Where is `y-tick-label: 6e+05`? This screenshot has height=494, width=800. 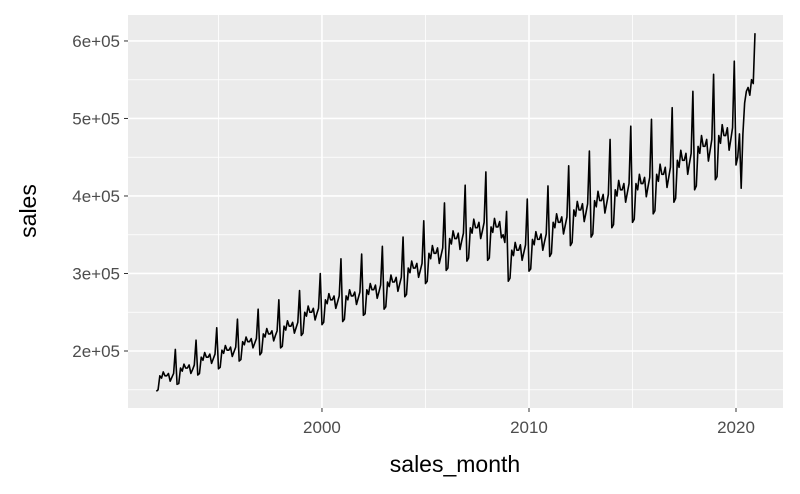 y-tick-label: 6e+05 is located at coordinates (96, 41).